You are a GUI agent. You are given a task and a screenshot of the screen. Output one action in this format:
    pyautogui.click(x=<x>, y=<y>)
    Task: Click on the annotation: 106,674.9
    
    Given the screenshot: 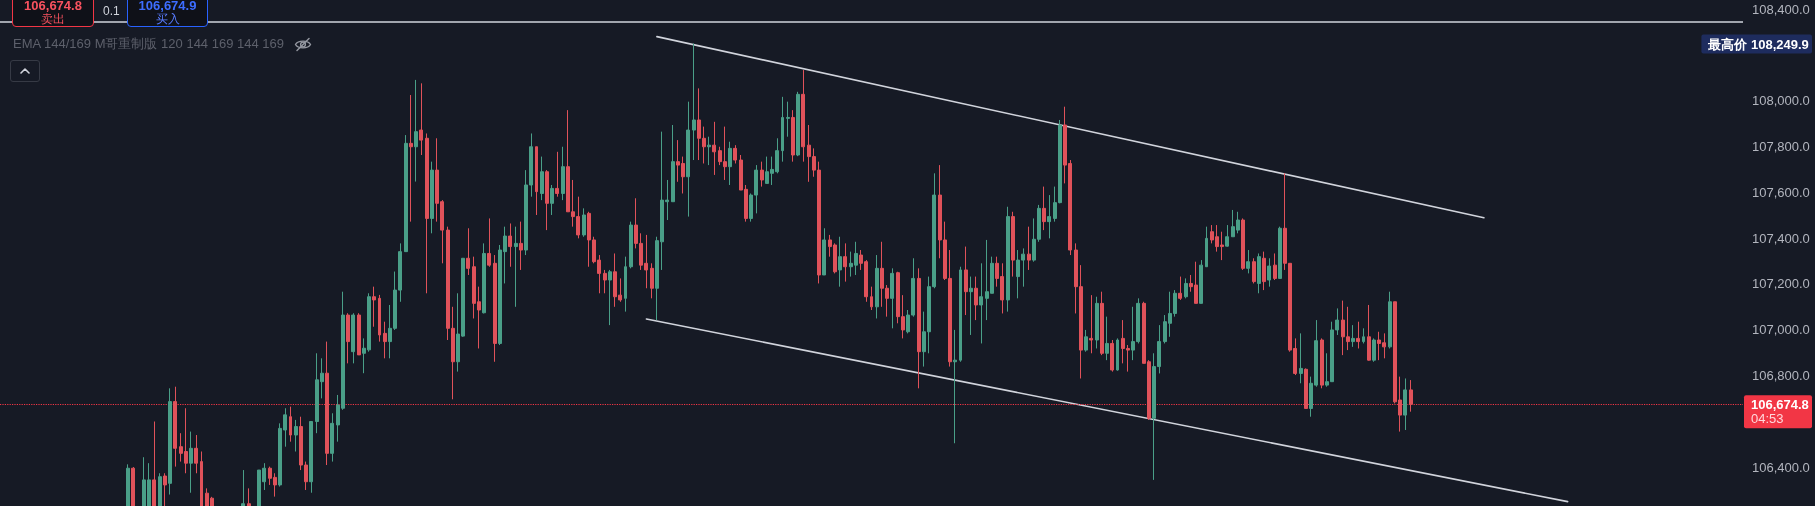 What is the action you would take?
    pyautogui.click(x=167, y=6)
    